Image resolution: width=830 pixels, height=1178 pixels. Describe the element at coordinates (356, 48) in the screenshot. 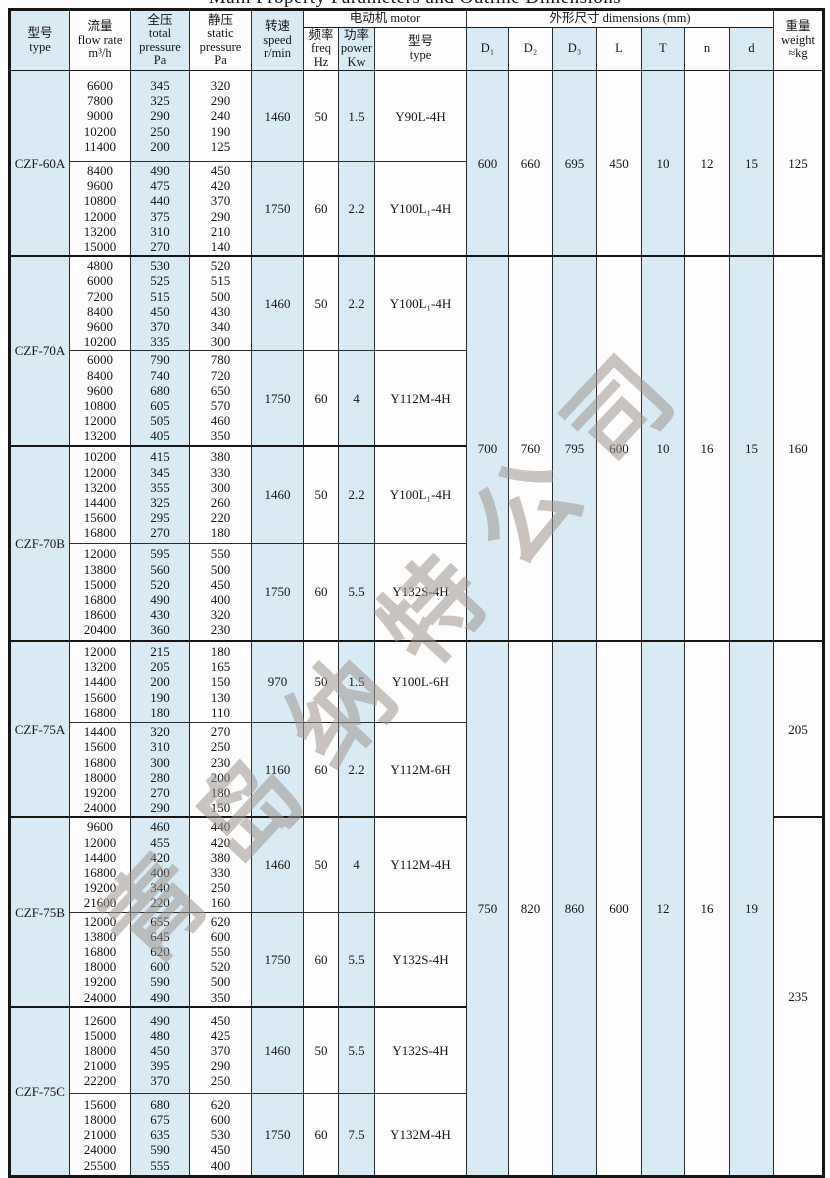

I see `col-header-power: 功率 power Kw` at that location.